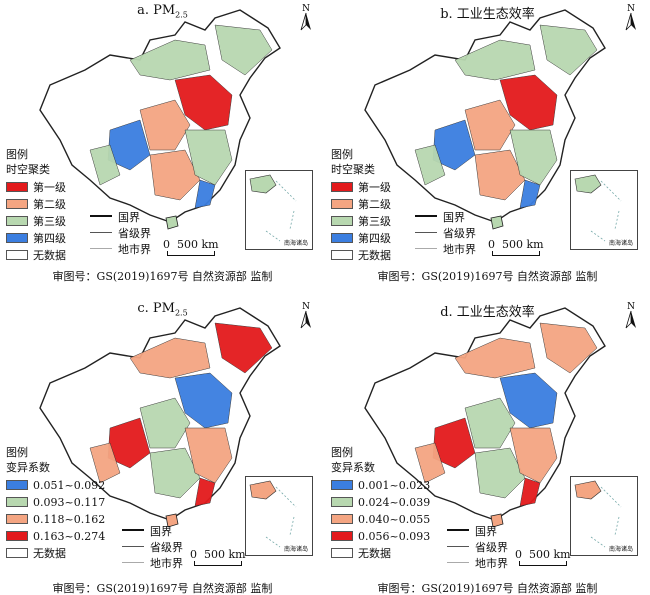 This screenshot has width=650, height=595. What do you see at coordinates (55, 486) in the screenshot?
I see `legend-item: 0.051~0.092` at bounding box center [55, 486].